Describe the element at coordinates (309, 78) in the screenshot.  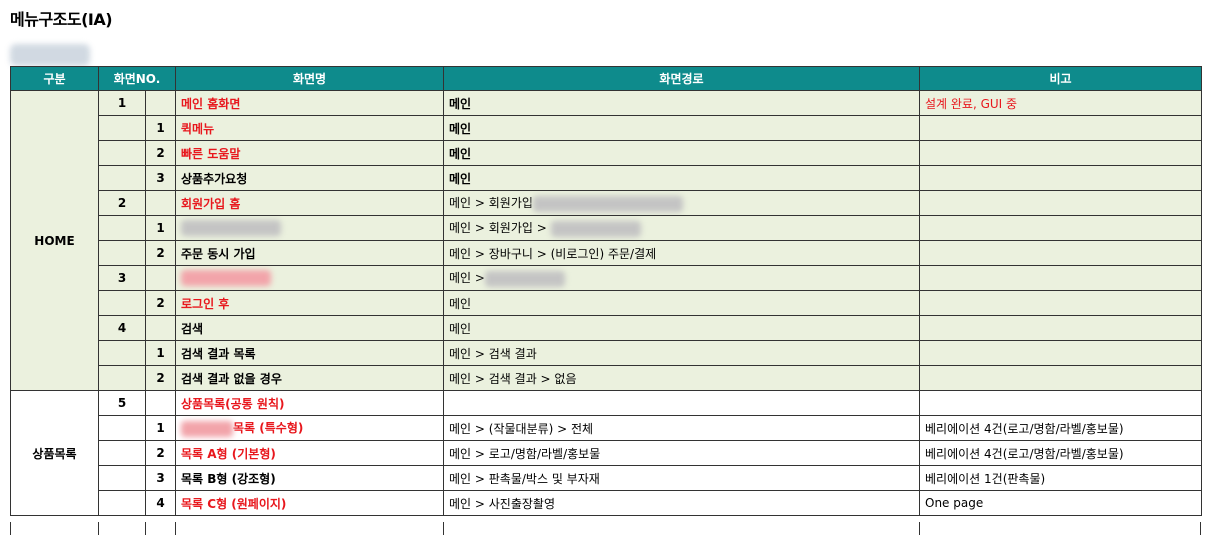
I see `header-screen-name: 화면명` at that location.